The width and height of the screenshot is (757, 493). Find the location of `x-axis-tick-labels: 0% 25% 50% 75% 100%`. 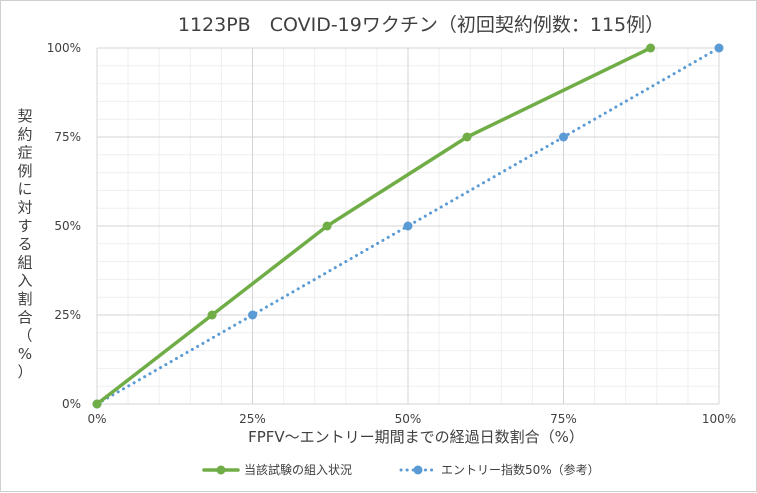

x-axis-tick-labels: 0% 25% 50% 75% 100% is located at coordinates (411, 419).